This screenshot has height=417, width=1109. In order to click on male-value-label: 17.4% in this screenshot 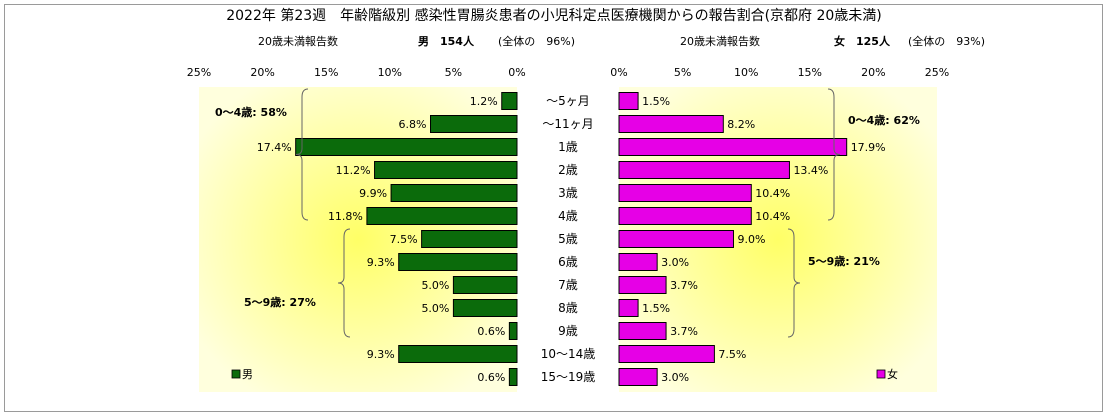, I will do `click(274, 147)`.